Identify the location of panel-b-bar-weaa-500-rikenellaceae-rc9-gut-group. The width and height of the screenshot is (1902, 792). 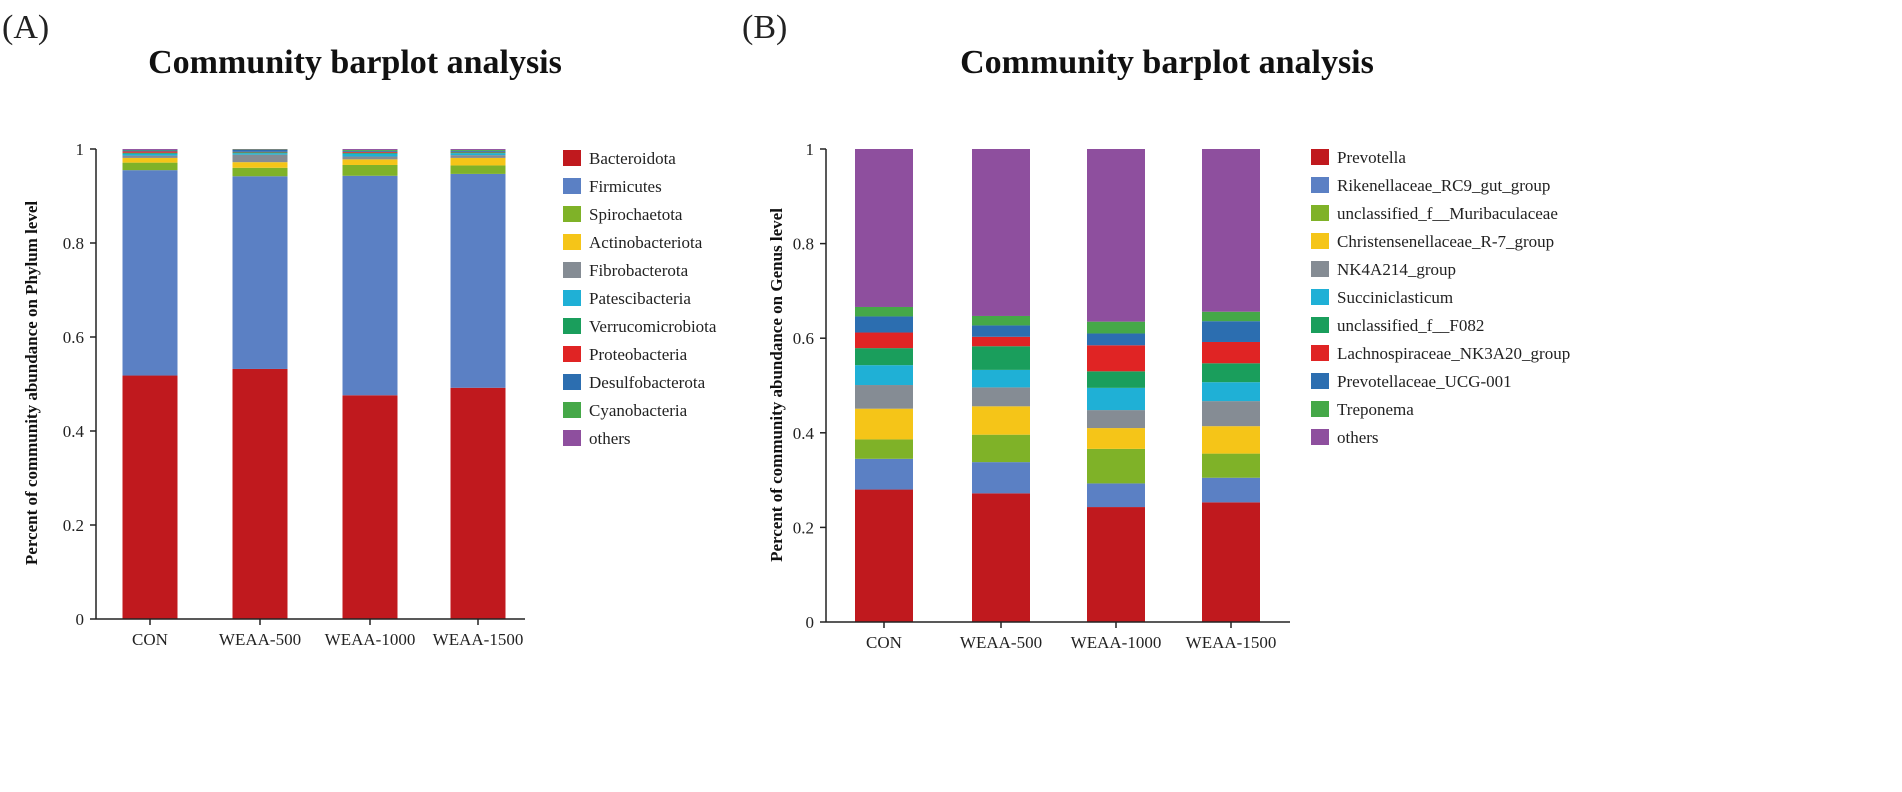
(1001, 478).